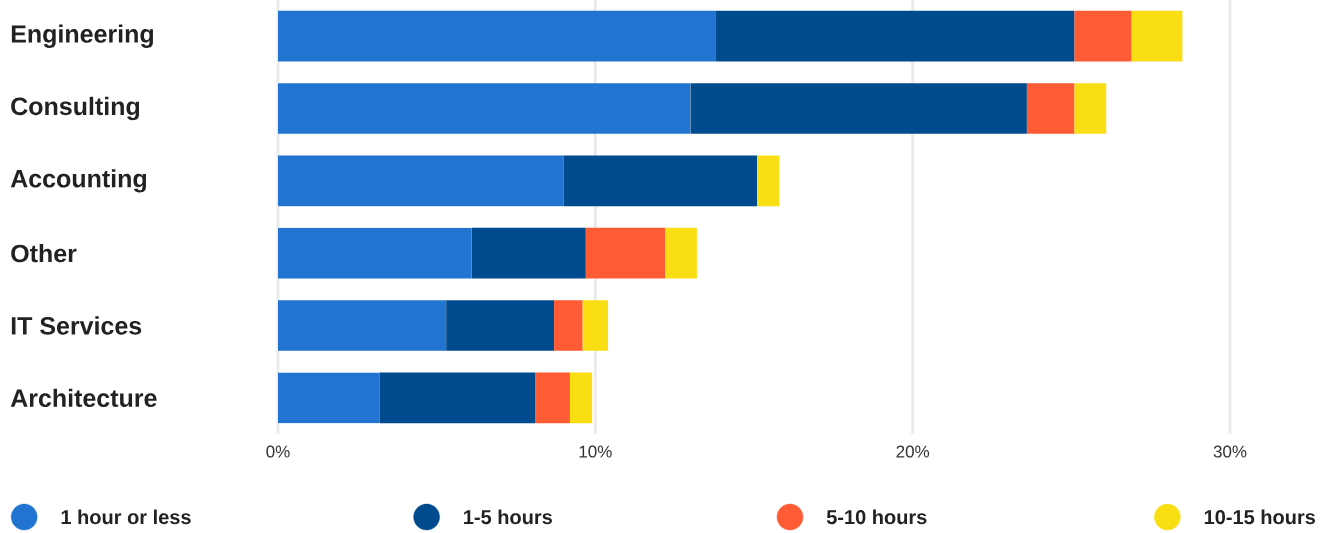  Describe the element at coordinates (508, 517) in the screenshot. I see `legend-label: 1-5 hours` at that location.